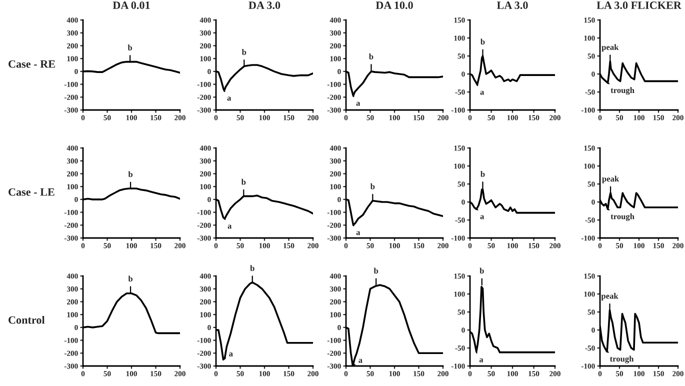  What do you see at coordinates (394, 6) in the screenshot?
I see `chart-title: DA 10.0` at bounding box center [394, 6].